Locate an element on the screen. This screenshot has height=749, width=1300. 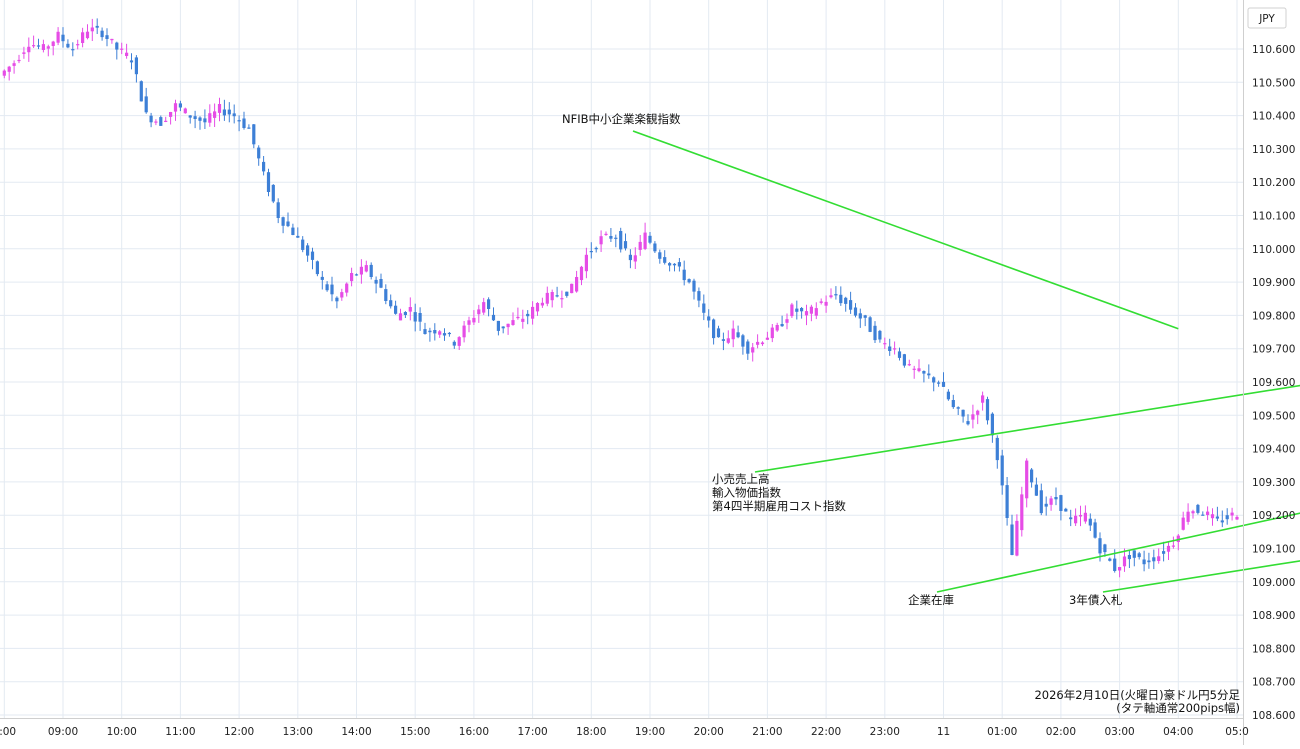
time-tick-label: 01:00 is located at coordinates (1002, 732).